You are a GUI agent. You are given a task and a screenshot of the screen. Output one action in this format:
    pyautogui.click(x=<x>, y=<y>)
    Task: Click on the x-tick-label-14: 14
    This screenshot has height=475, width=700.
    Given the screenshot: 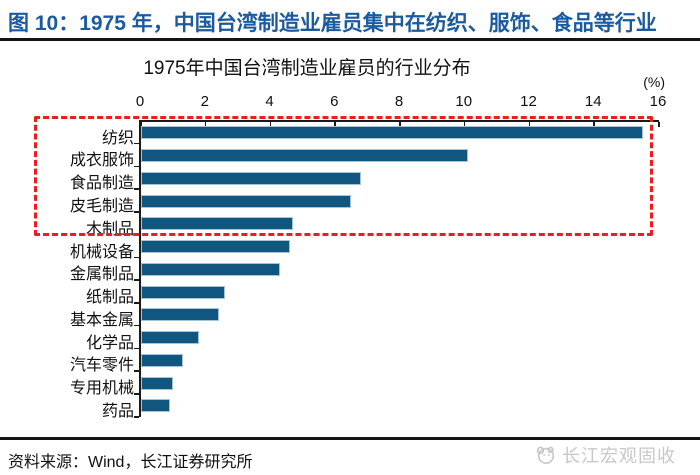 What is the action you would take?
    pyautogui.click(x=593, y=101)
    